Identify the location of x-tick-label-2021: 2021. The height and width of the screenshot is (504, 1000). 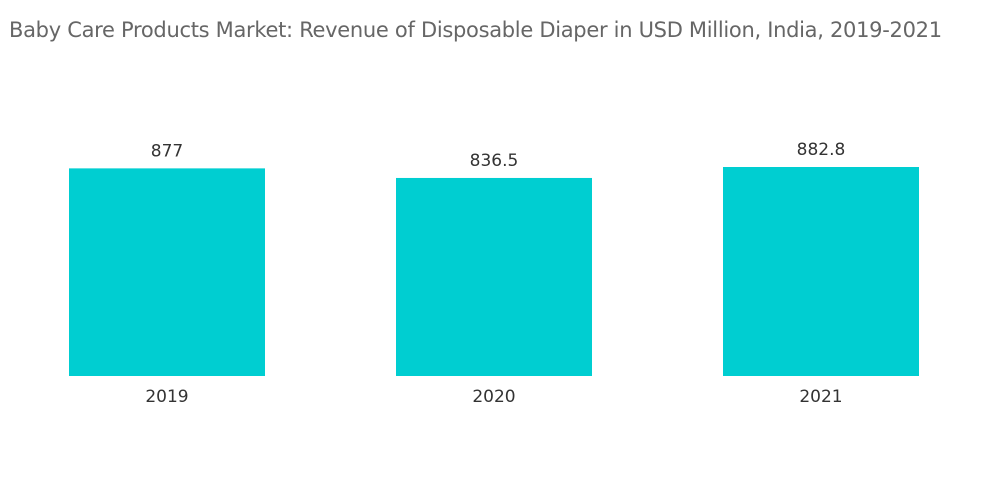
(820, 397).